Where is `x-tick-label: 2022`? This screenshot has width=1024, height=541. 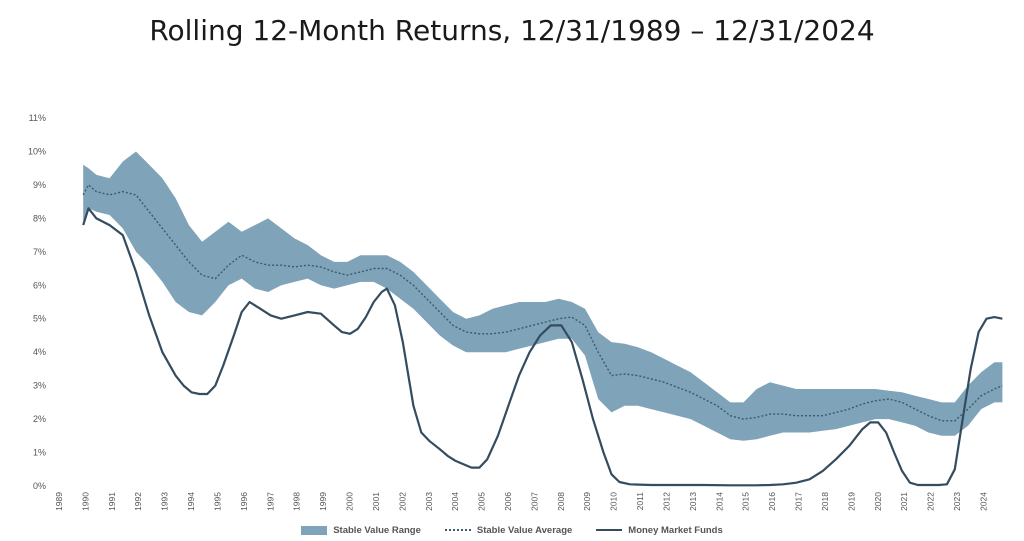
x-tick-label: 2022 is located at coordinates (931, 501).